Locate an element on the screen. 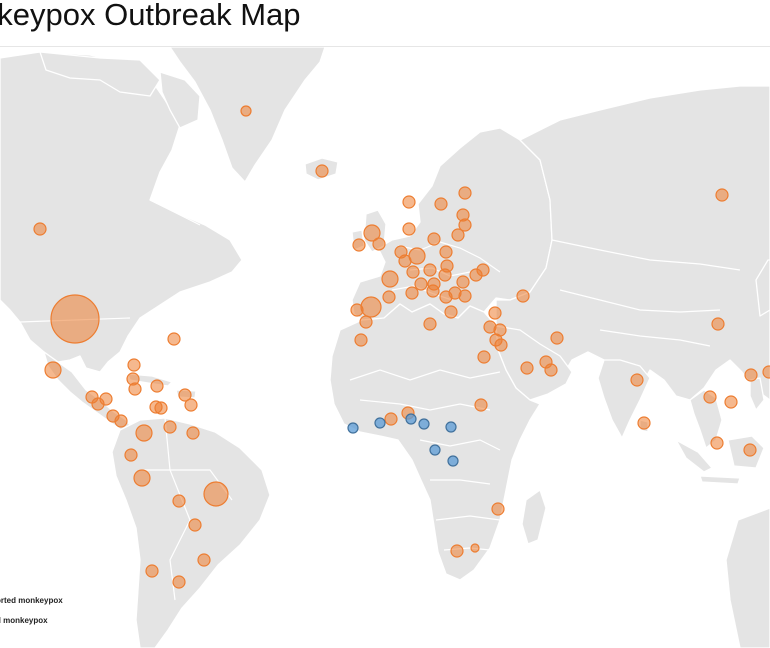  page-title: nkeypox Outbreak Map is located at coordinates (150, 16).